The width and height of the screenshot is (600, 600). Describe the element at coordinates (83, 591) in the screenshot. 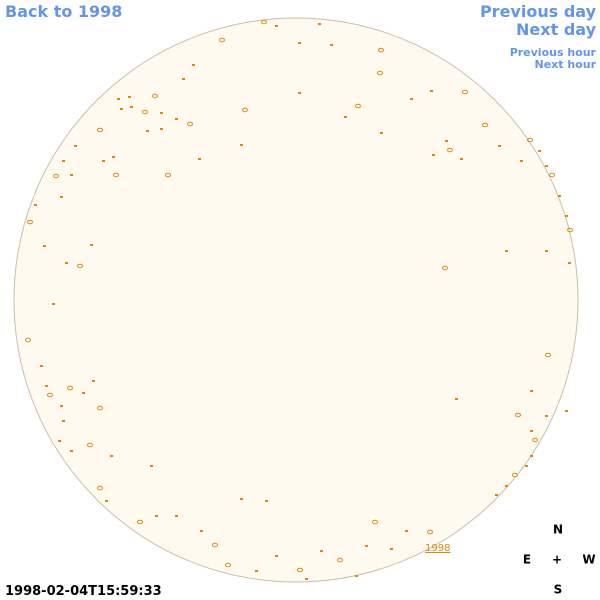

I see `timestamp: 1998-02-04T15:59:33` at that location.